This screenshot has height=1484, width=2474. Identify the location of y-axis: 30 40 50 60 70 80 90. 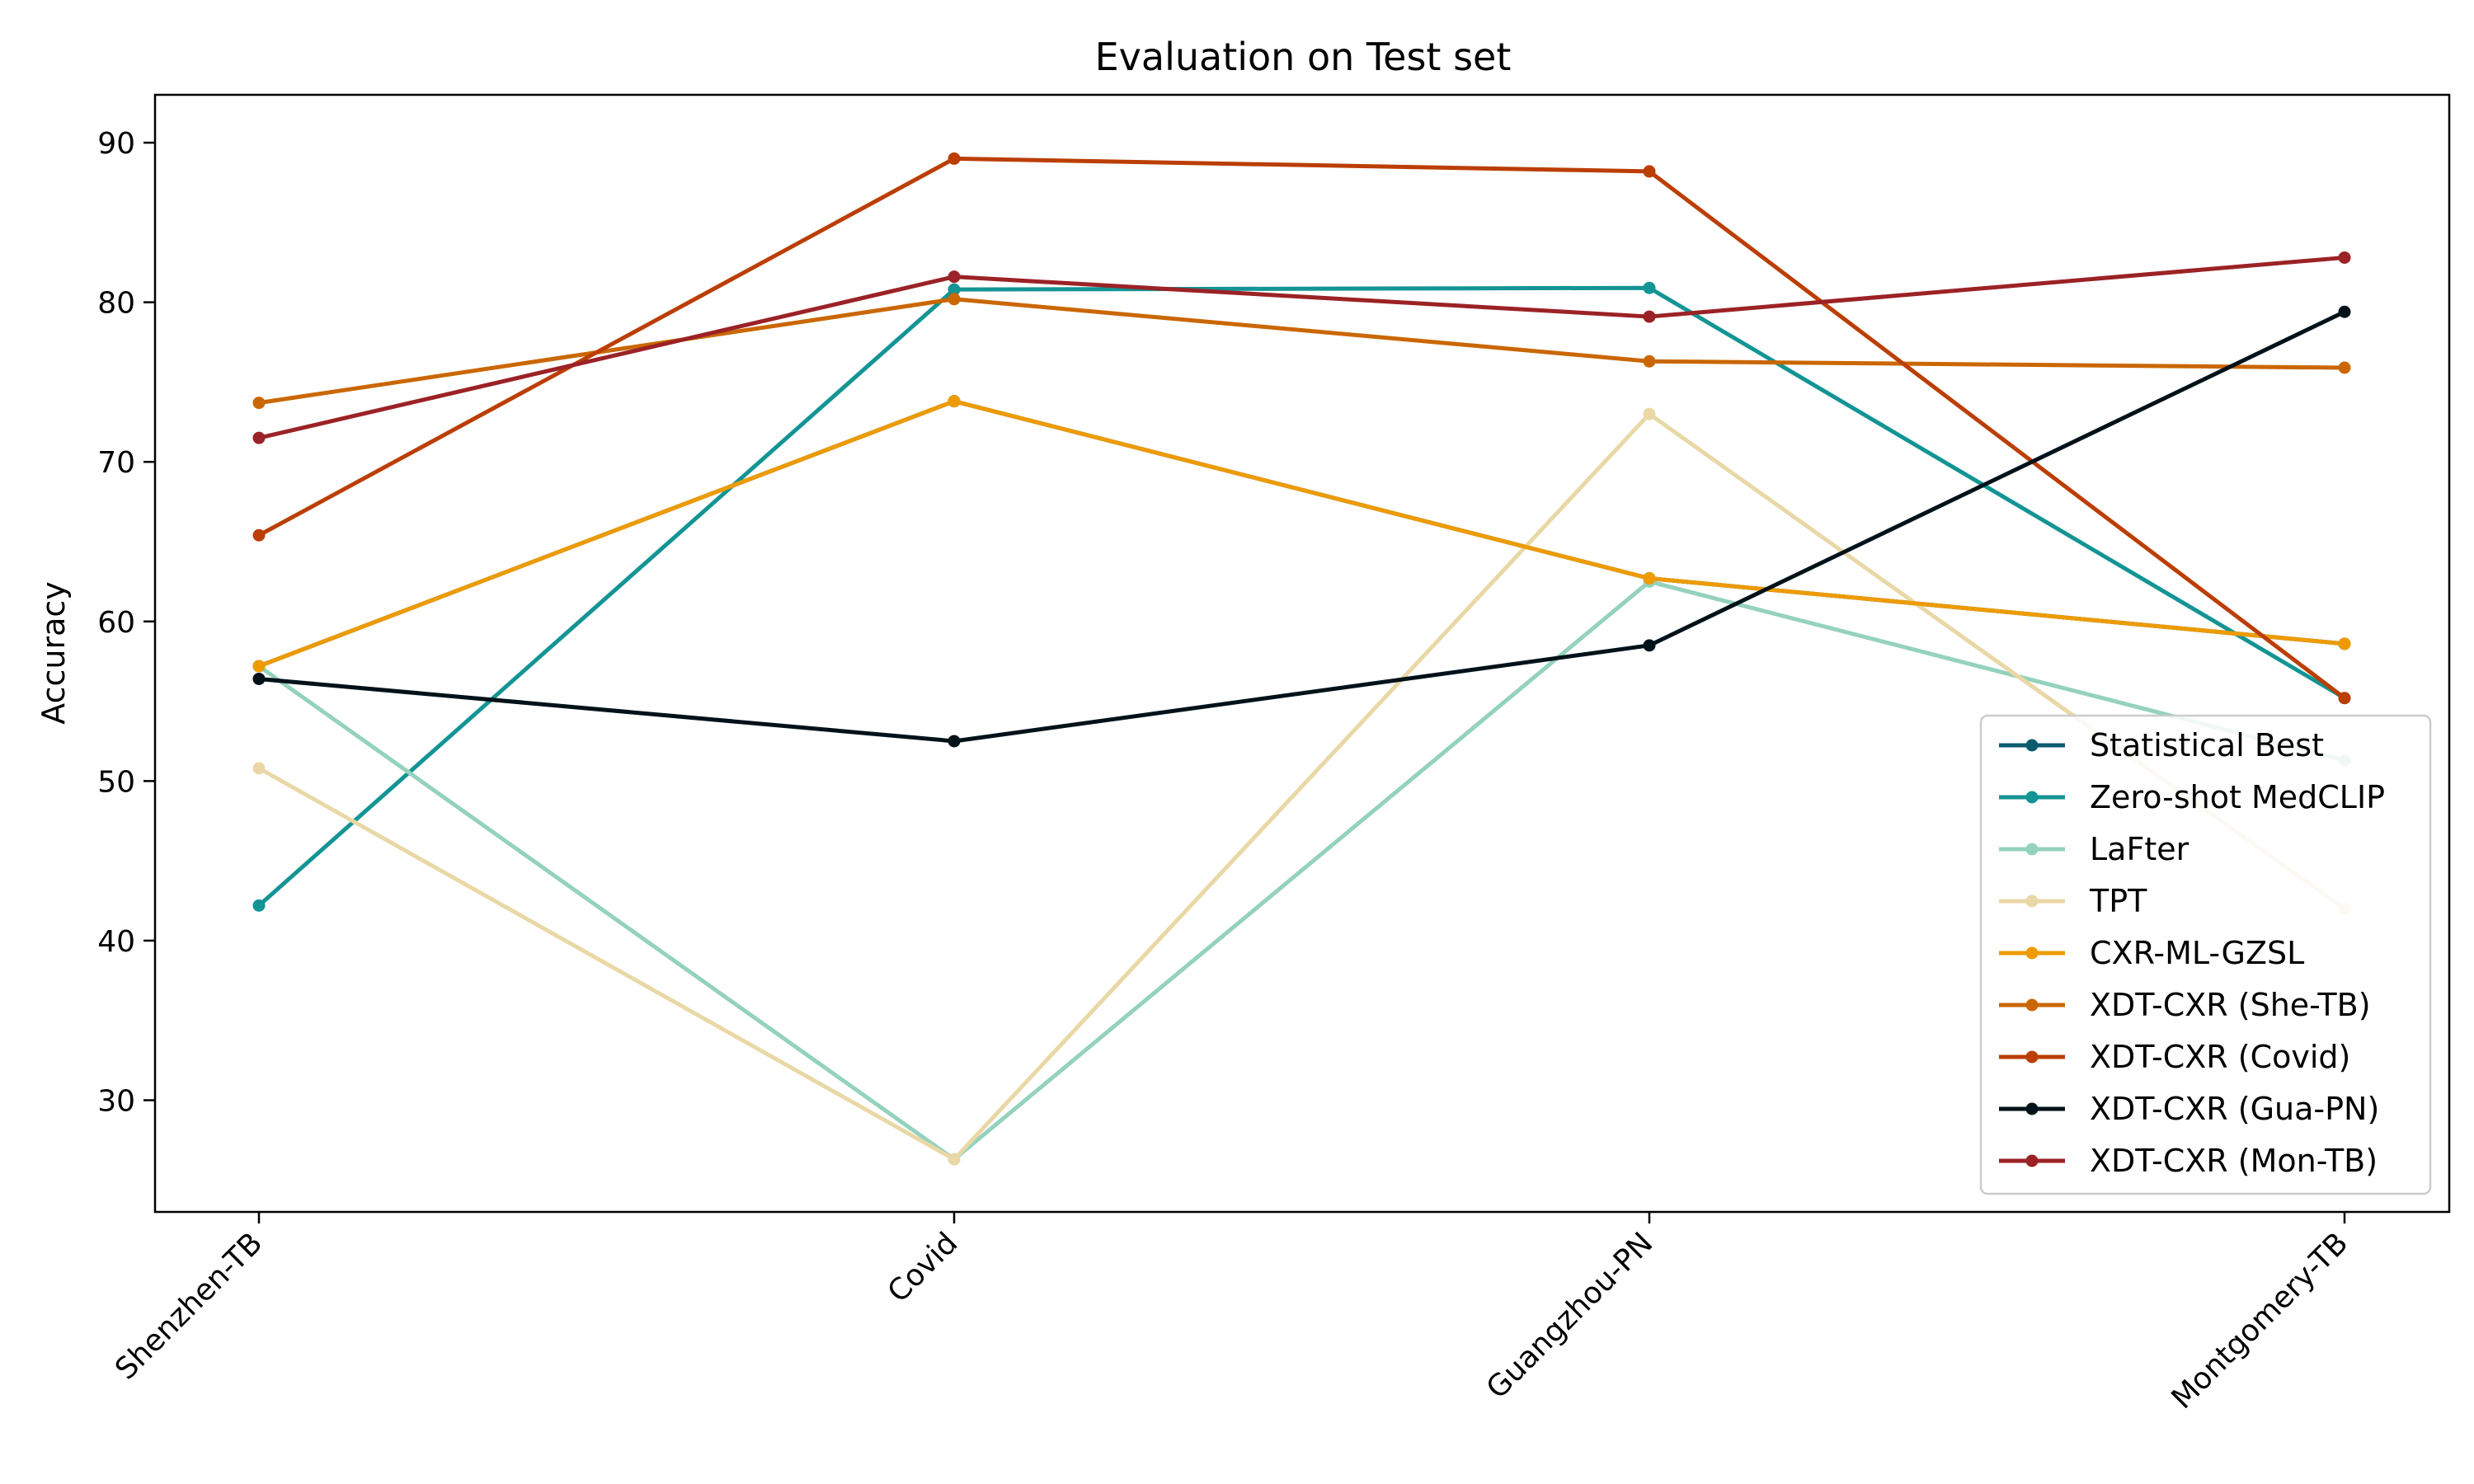
(126, 623).